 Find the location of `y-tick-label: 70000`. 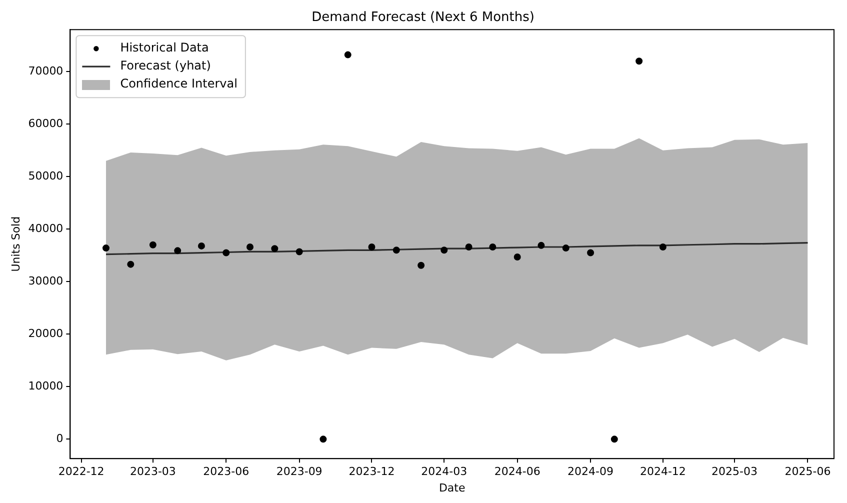

y-tick-label: 70000 is located at coordinates (46, 71).